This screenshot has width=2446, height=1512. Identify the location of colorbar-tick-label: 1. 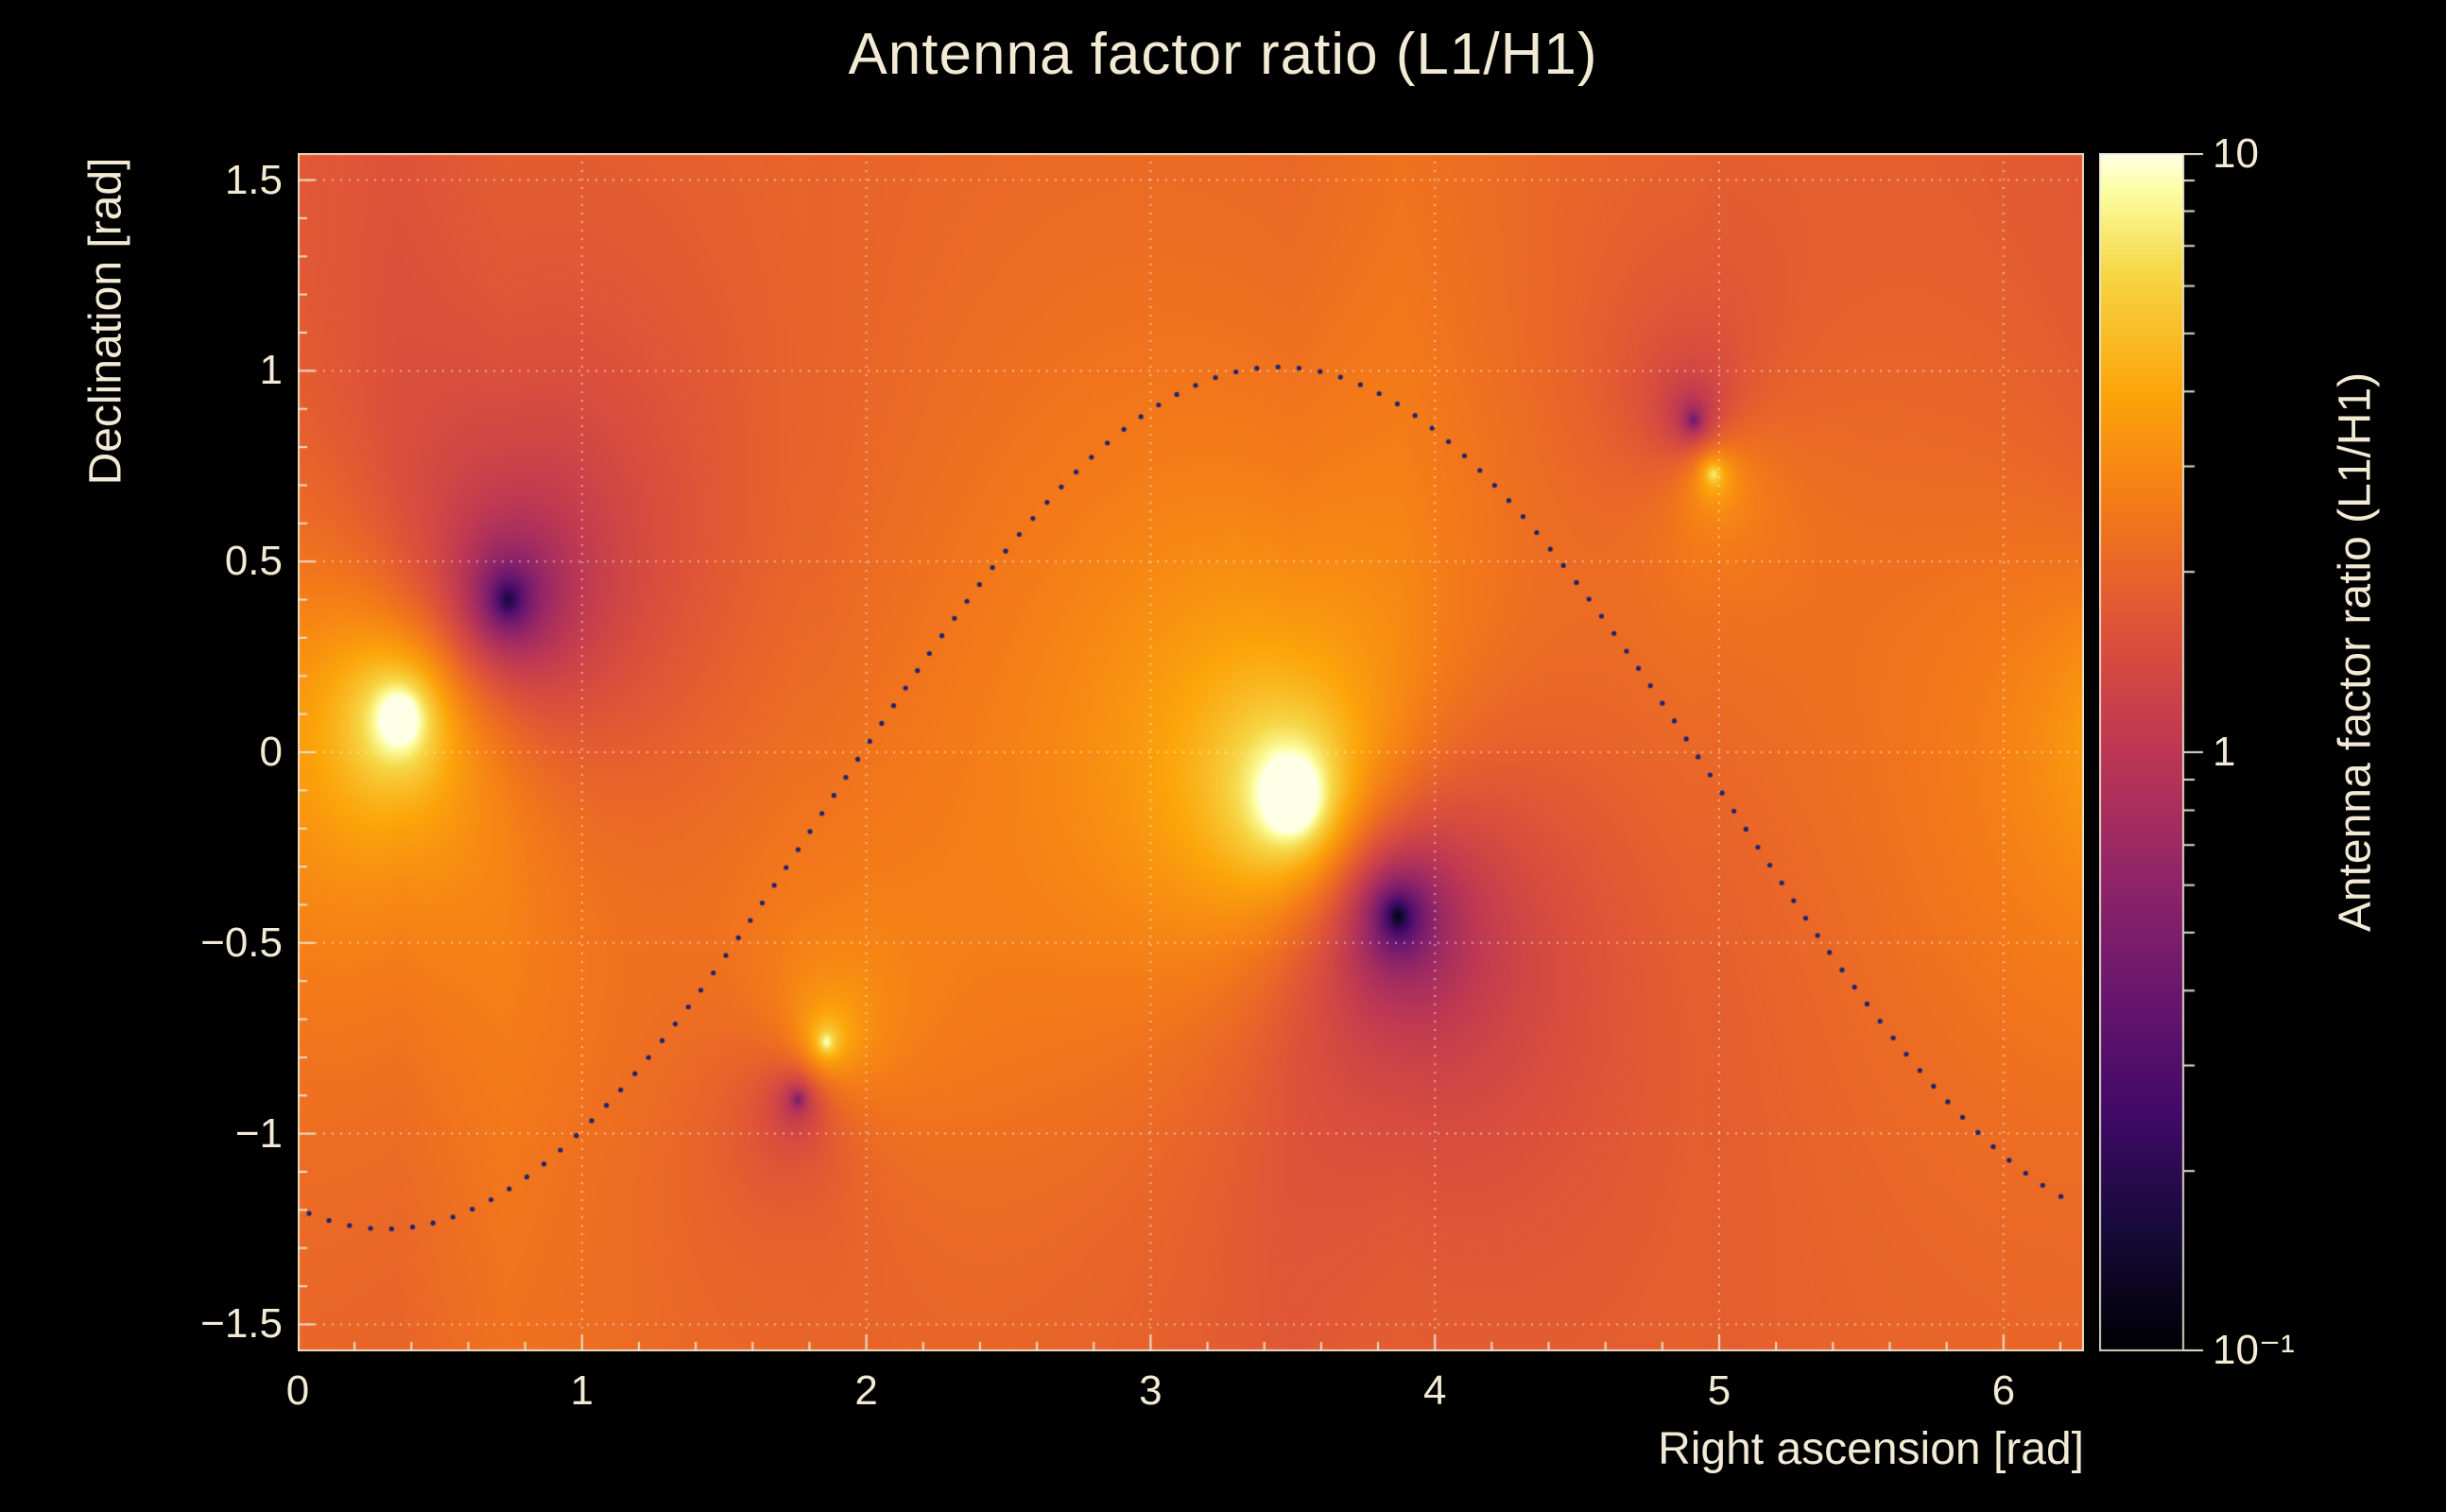
(2224, 752).